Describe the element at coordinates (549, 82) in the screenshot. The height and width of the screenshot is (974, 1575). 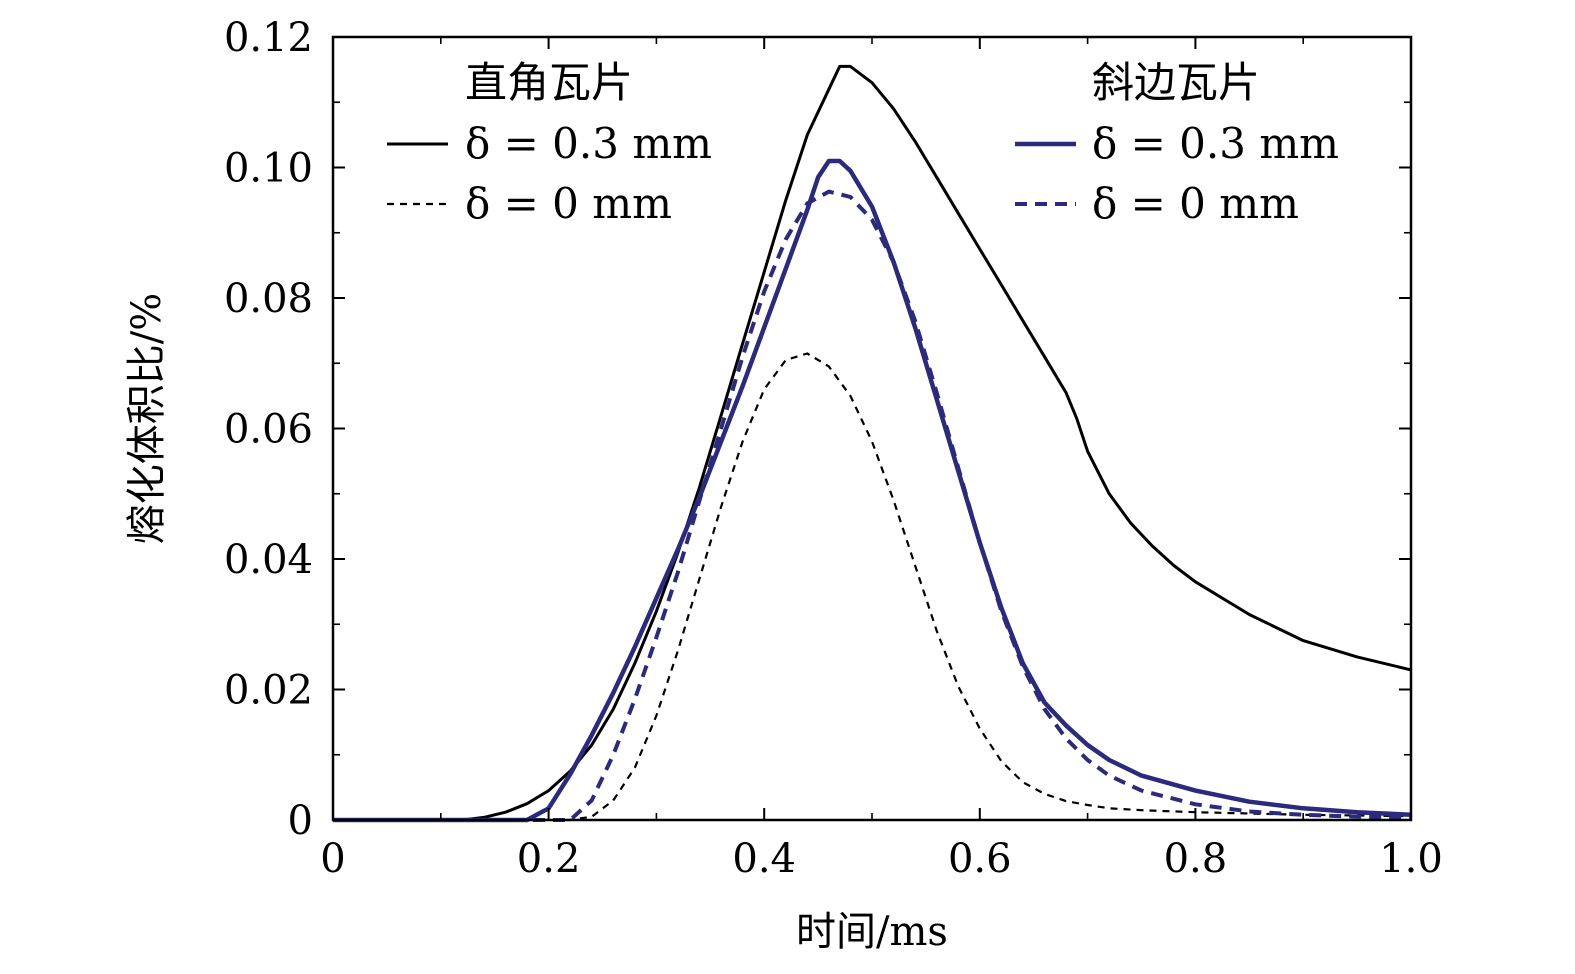
I see `legend-title-right-angle: 直角瓦片` at that location.